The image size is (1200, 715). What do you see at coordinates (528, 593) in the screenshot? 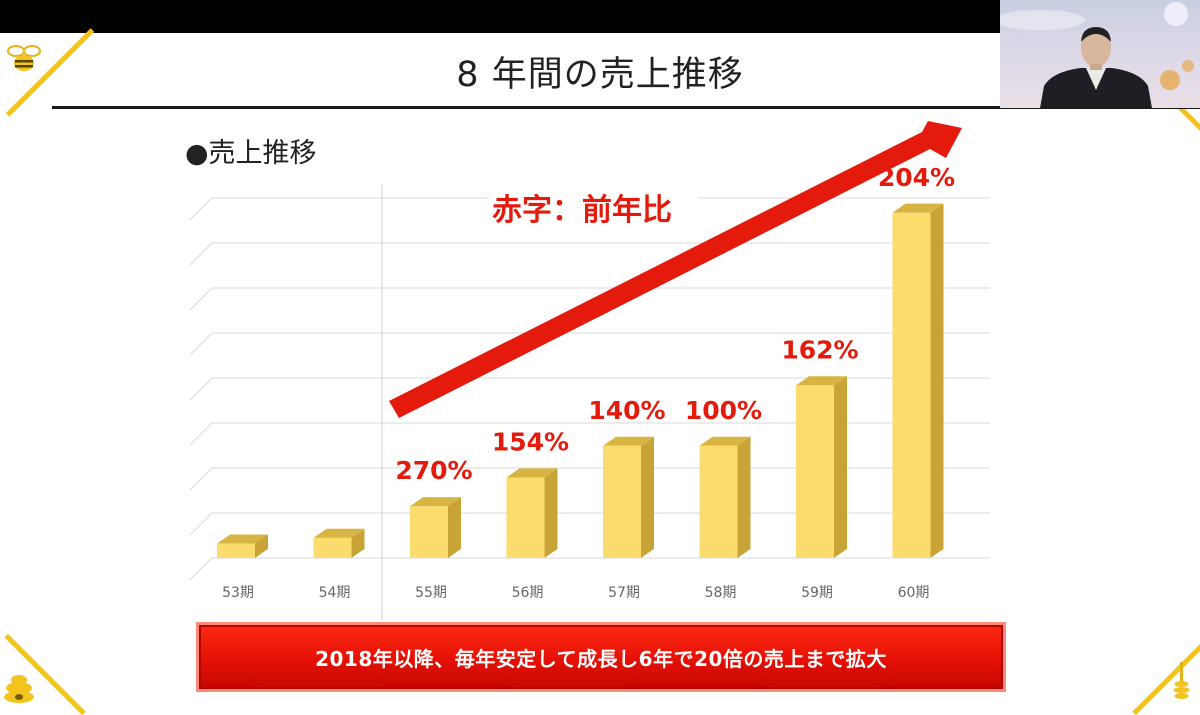
I see `x-tick-label: 56期` at bounding box center [528, 593].